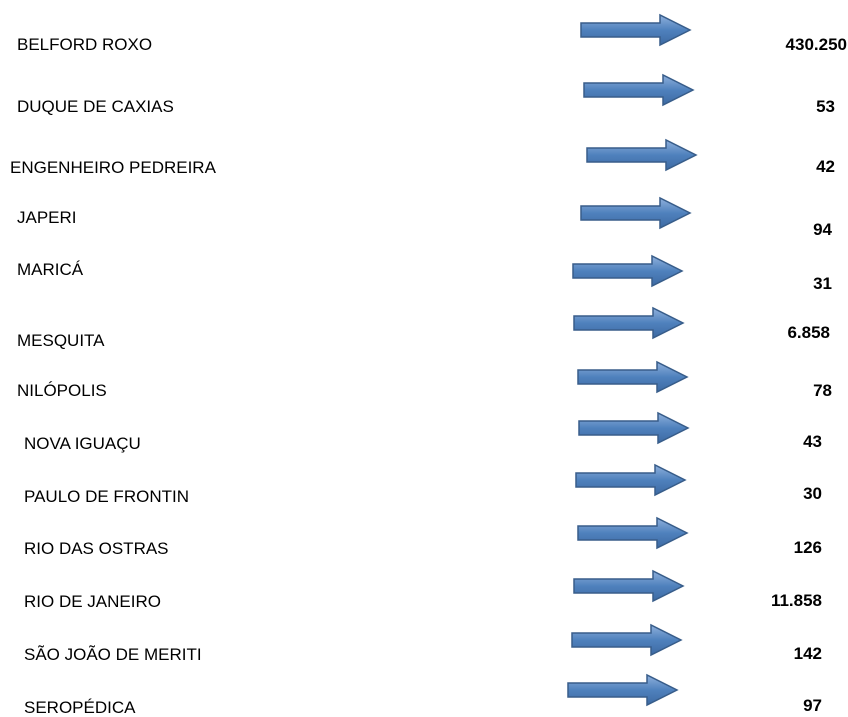 This screenshot has width=848, height=717. I want to click on row-value: 142, so click(807, 653).